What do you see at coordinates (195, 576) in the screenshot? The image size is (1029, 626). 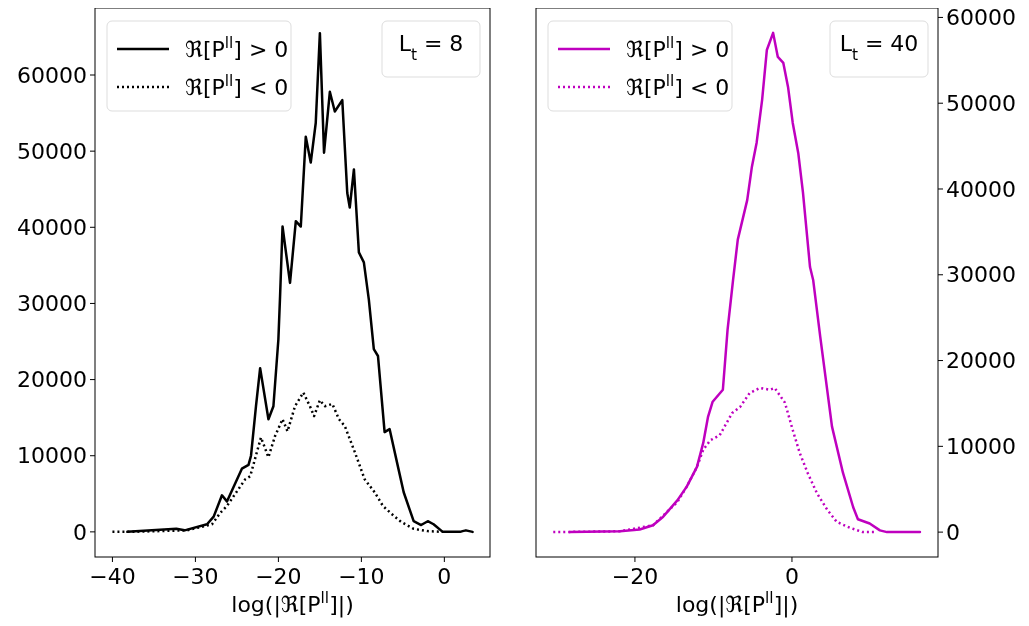 I see `x-tick-label: −30` at bounding box center [195, 576].